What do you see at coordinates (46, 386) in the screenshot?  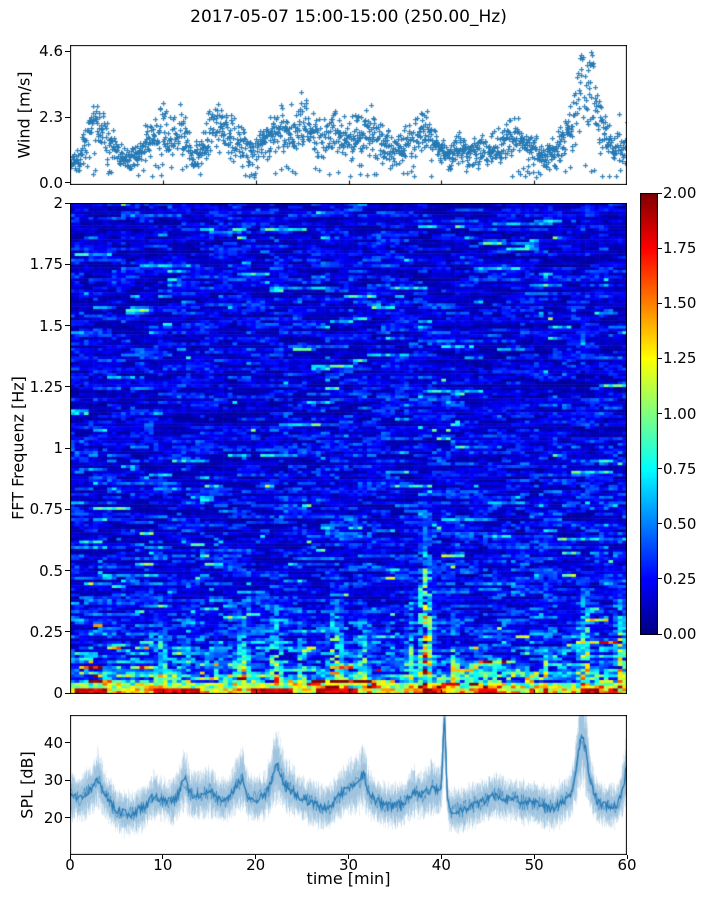 I see `fft-ytick-label: 1.25` at bounding box center [46, 386].